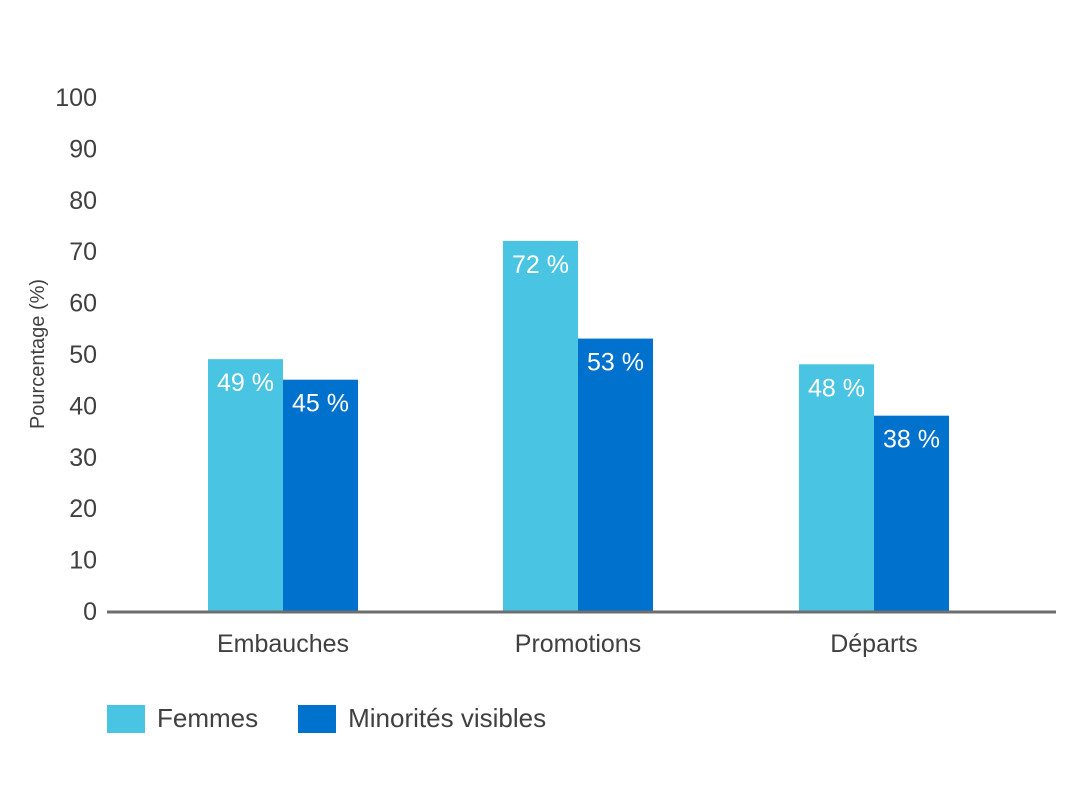 This screenshot has height=811, width=1080. Describe the element at coordinates (874, 644) in the screenshot. I see `x-tick-label: Départs` at that location.